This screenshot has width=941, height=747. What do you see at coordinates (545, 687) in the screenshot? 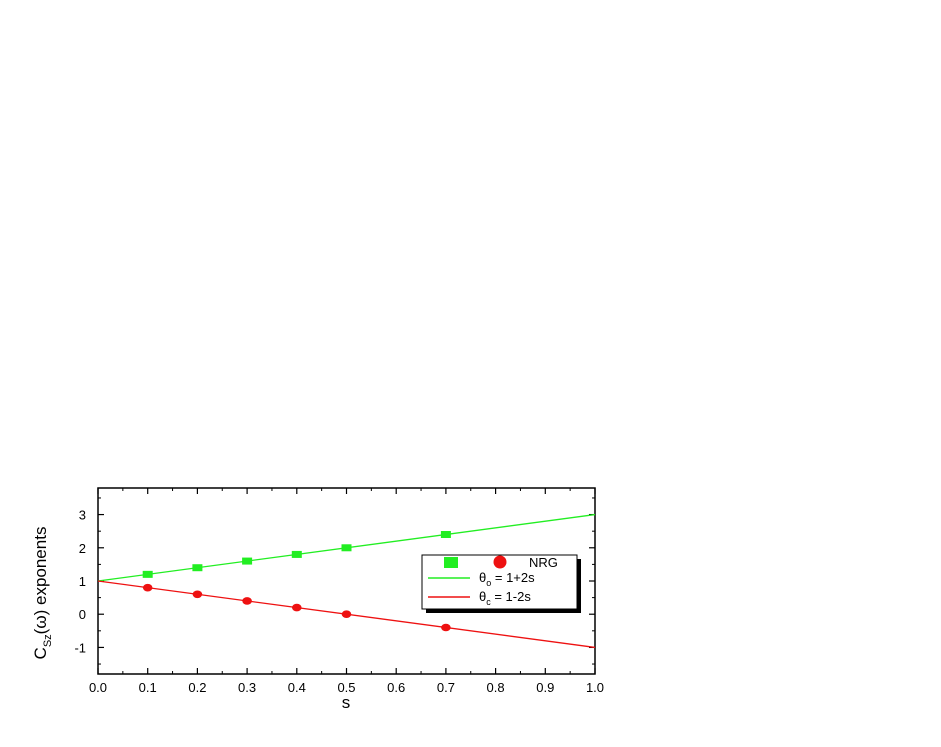
I see `x-tick-label: 0.9` at bounding box center [545, 687].